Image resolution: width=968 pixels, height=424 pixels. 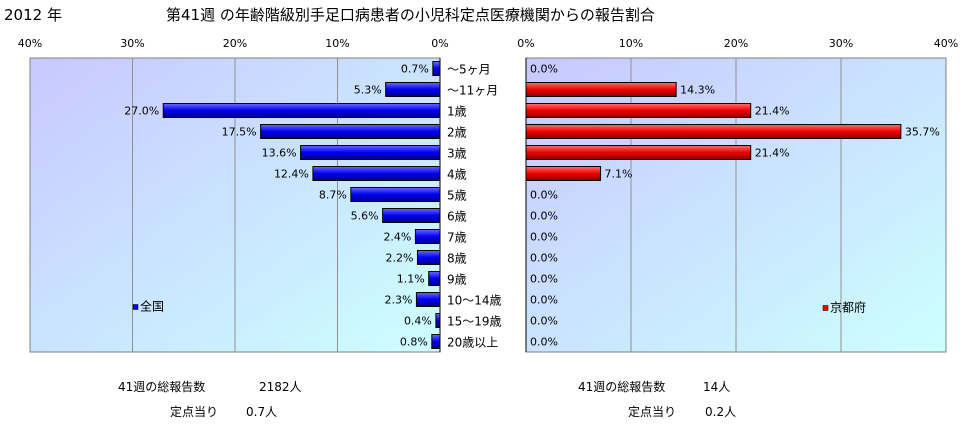 I want to click on category-label: 〜11ヶ月, so click(x=472, y=91).